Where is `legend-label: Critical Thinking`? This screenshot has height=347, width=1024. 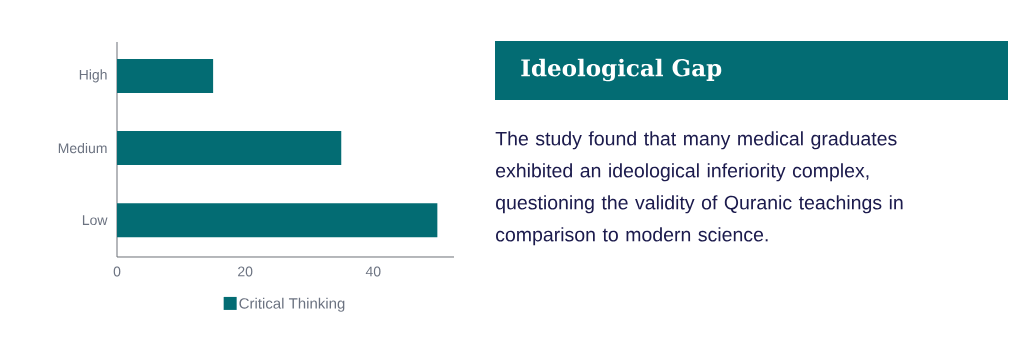 legend-label: Critical Thinking is located at coordinates (292, 304).